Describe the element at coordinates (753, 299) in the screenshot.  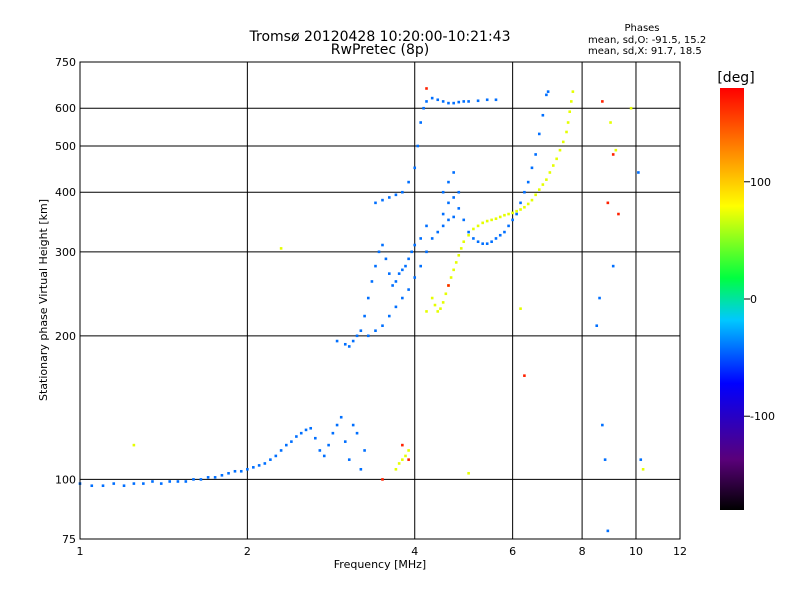
I see `colorbar-tick-label: 0` at that location.